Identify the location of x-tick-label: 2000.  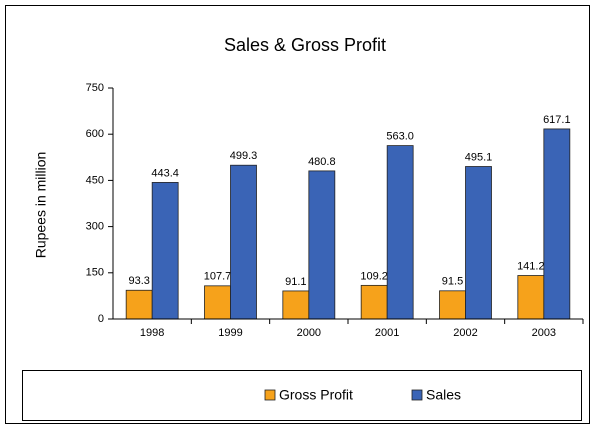
(309, 333).